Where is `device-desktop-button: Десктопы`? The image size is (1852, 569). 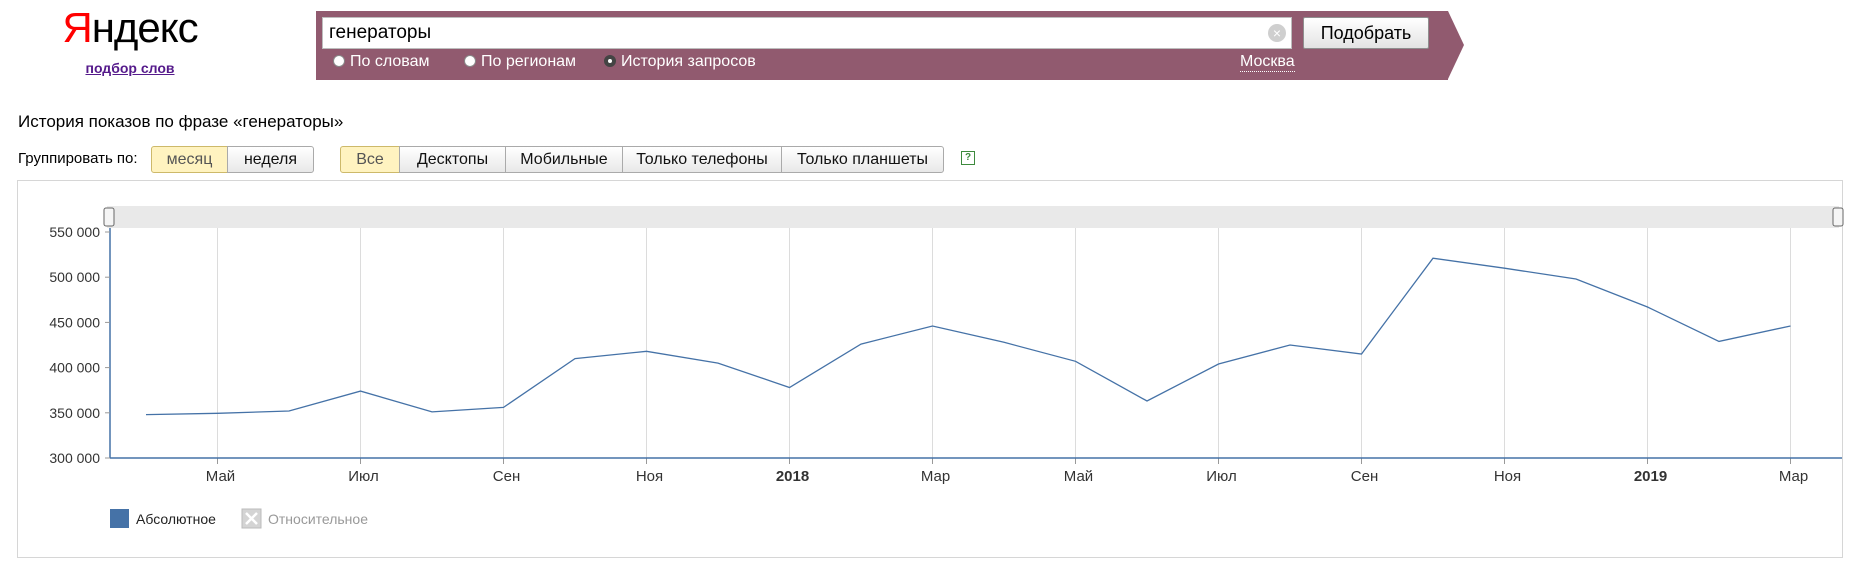 device-desktop-button: Десктопы is located at coordinates (452, 159).